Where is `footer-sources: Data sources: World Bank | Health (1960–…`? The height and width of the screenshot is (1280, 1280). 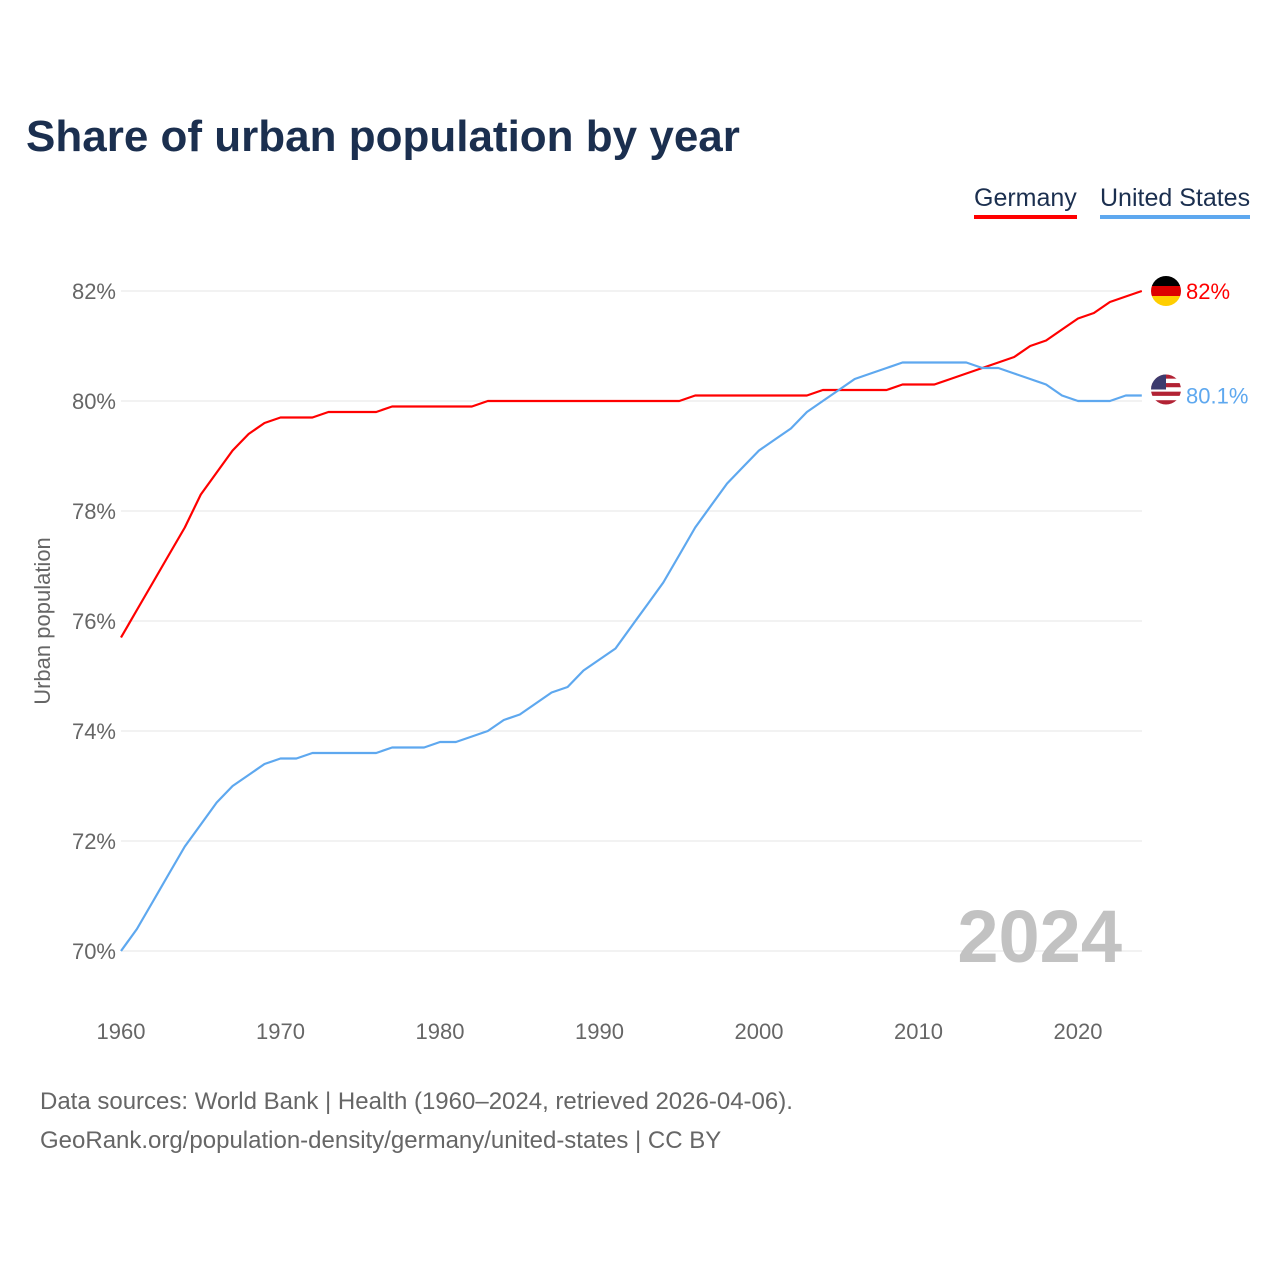
footer-sources: Data sources: World Bank | Health (1960–… is located at coordinates (416, 1101).